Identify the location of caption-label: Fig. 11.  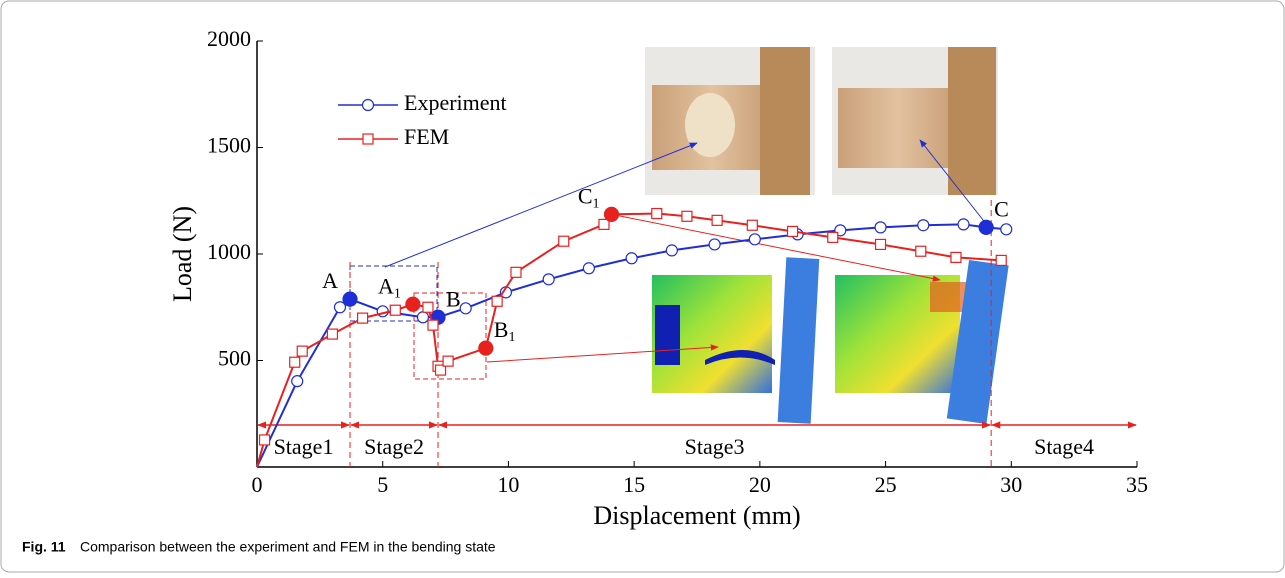
(44, 547).